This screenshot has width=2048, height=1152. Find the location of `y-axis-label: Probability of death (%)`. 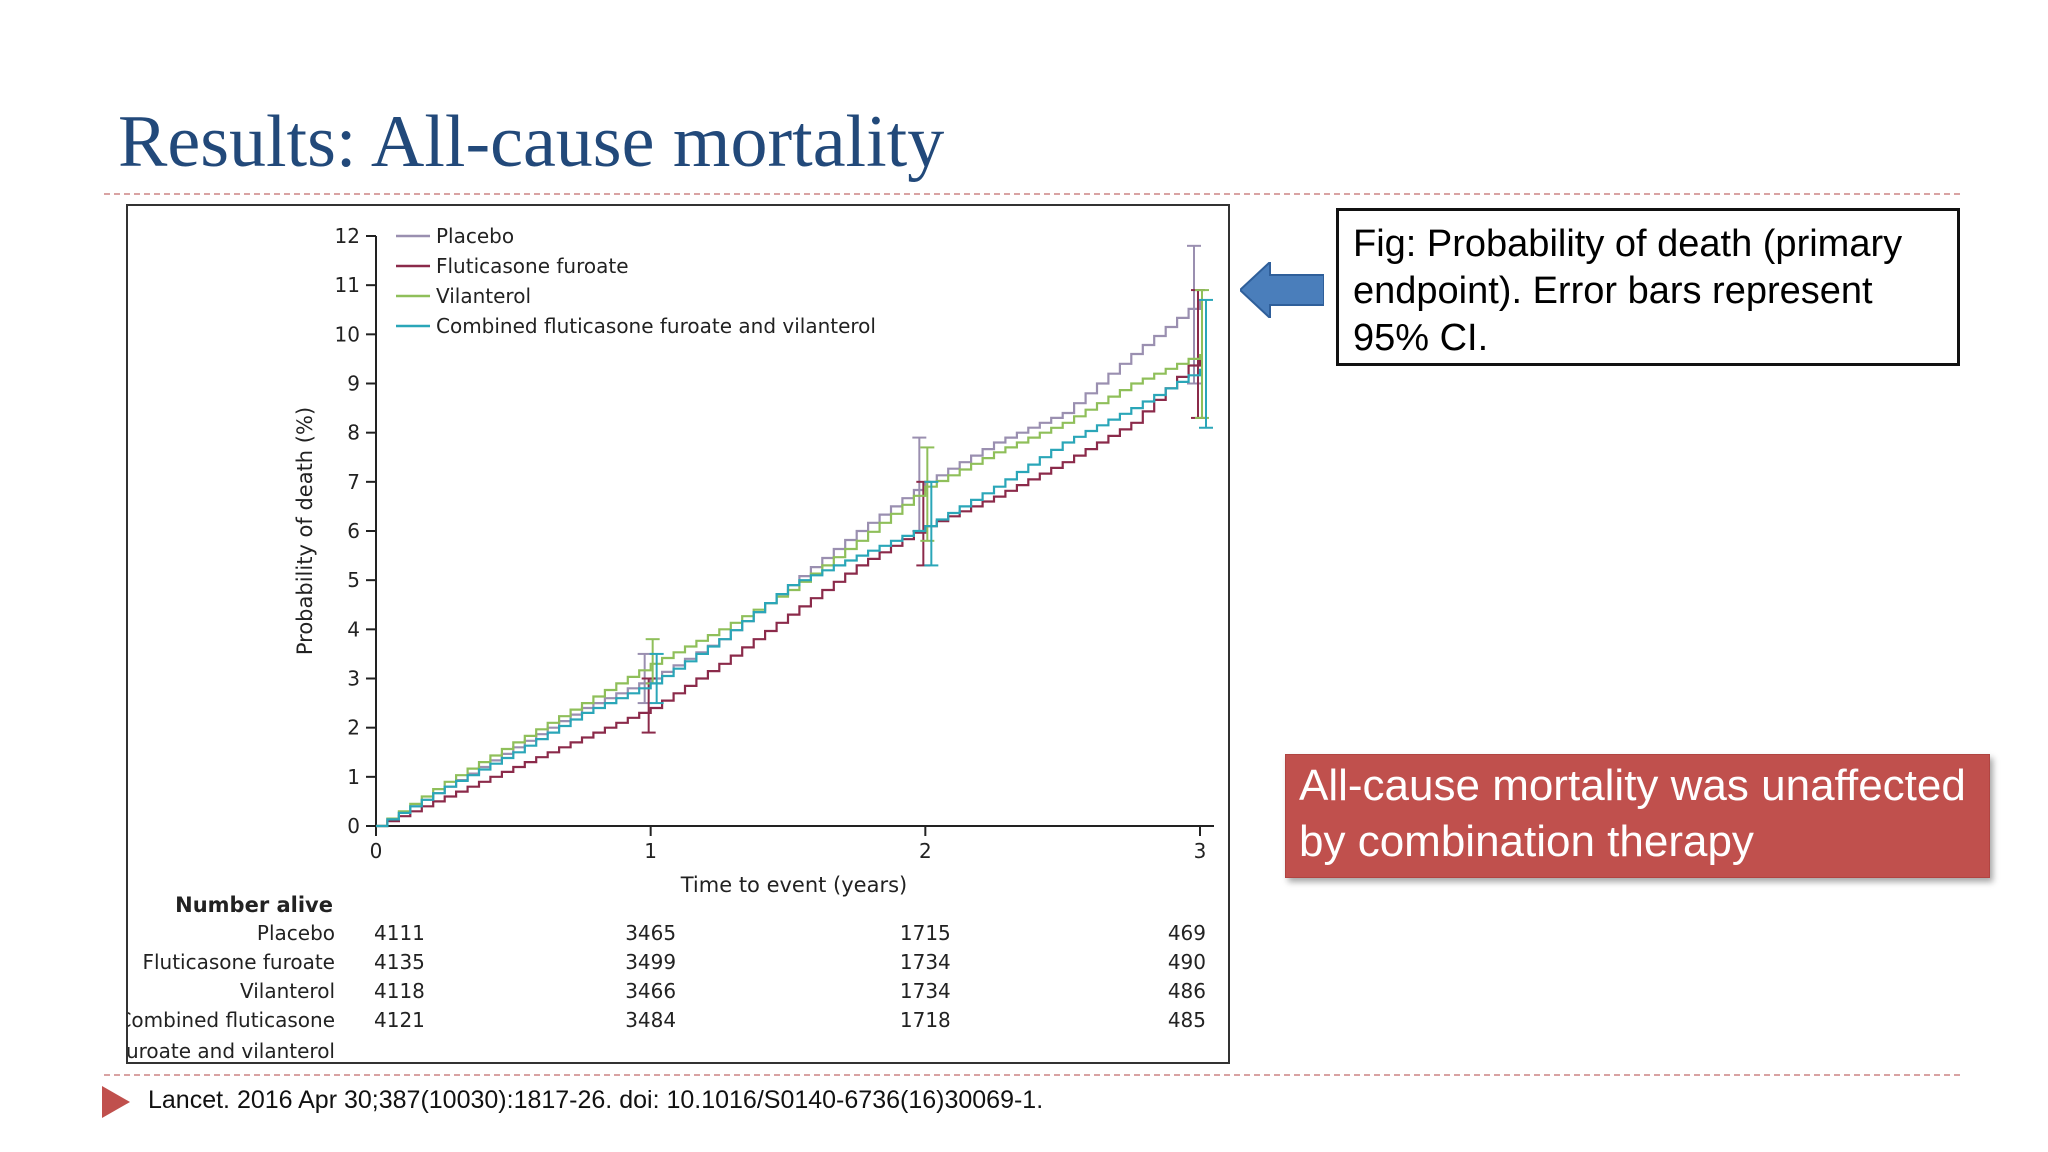

y-axis-label: Probability of death (%) is located at coordinates (305, 531).